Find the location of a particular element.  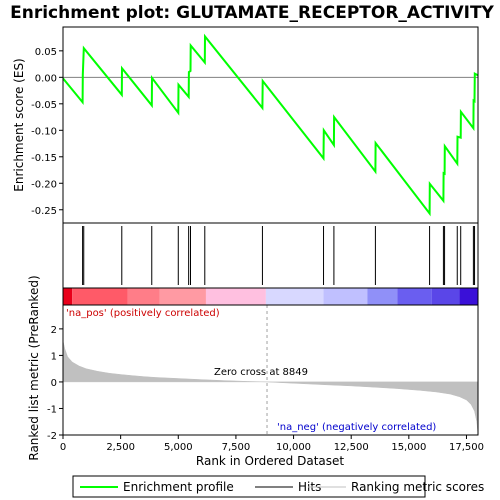

rank-tick-label: 0 is located at coordinates (63, 447).